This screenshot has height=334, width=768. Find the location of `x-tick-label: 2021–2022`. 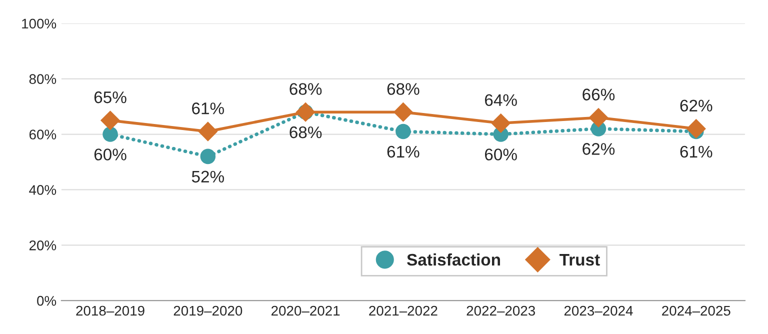

x-tick-label: 2021–2022 is located at coordinates (403, 311).